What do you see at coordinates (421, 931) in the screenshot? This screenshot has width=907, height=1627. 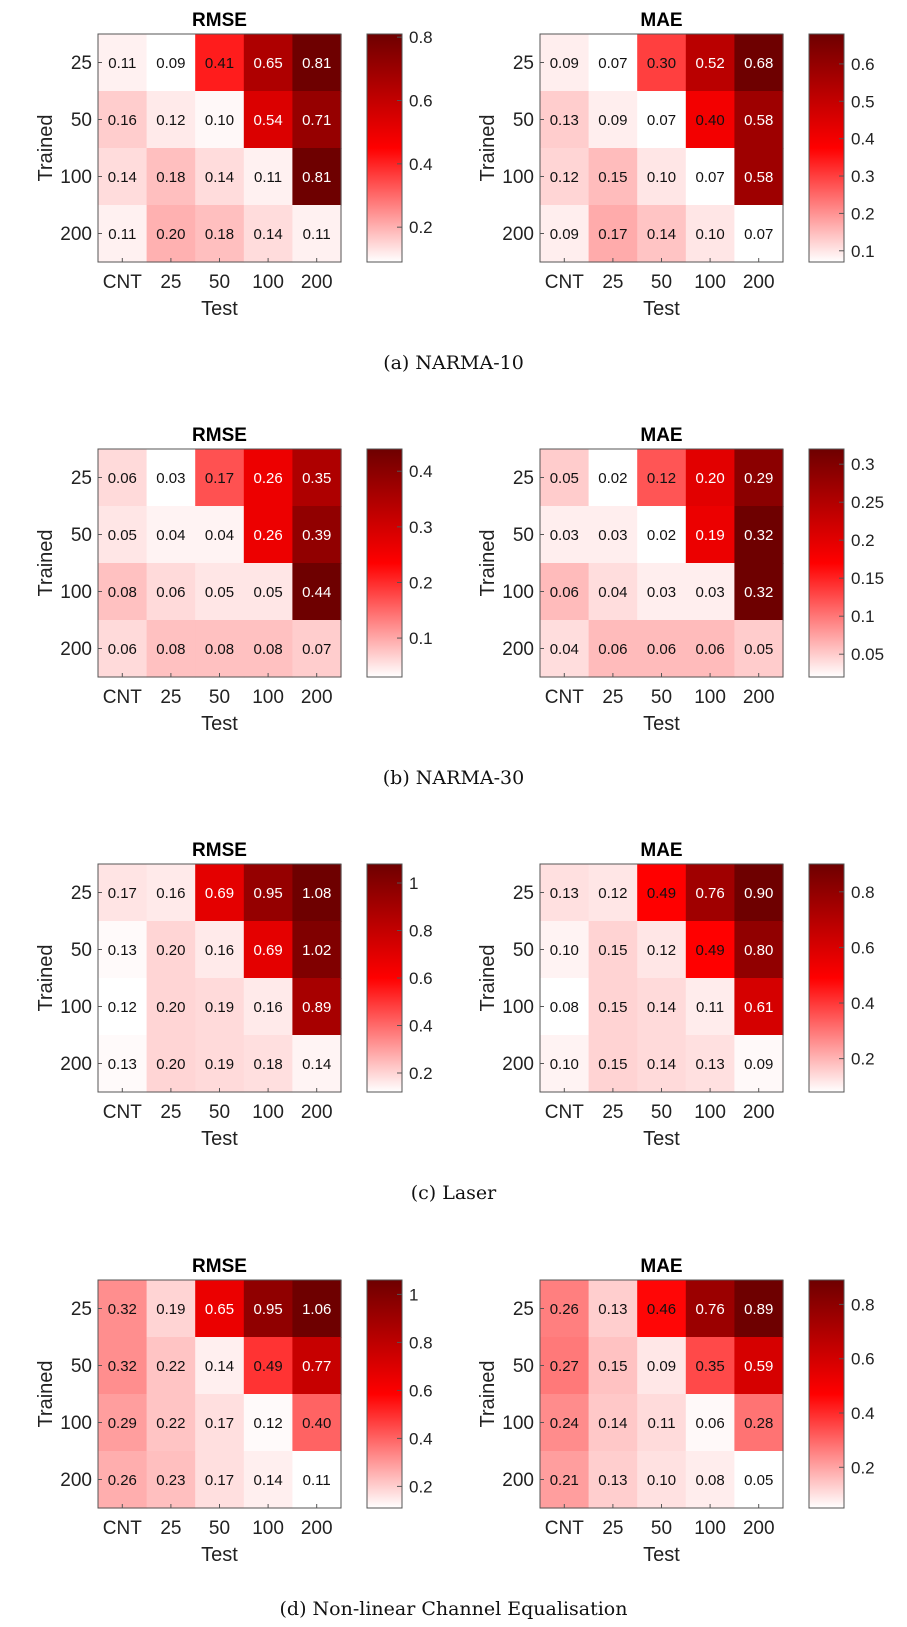 I see `colorbar-tick-label: 0.8` at bounding box center [421, 931].